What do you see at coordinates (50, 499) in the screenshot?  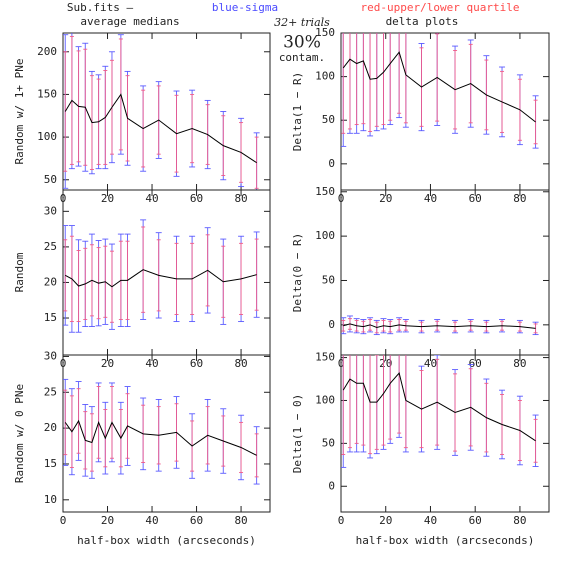 I see `y-tick-label: 10` at bounding box center [50, 499].